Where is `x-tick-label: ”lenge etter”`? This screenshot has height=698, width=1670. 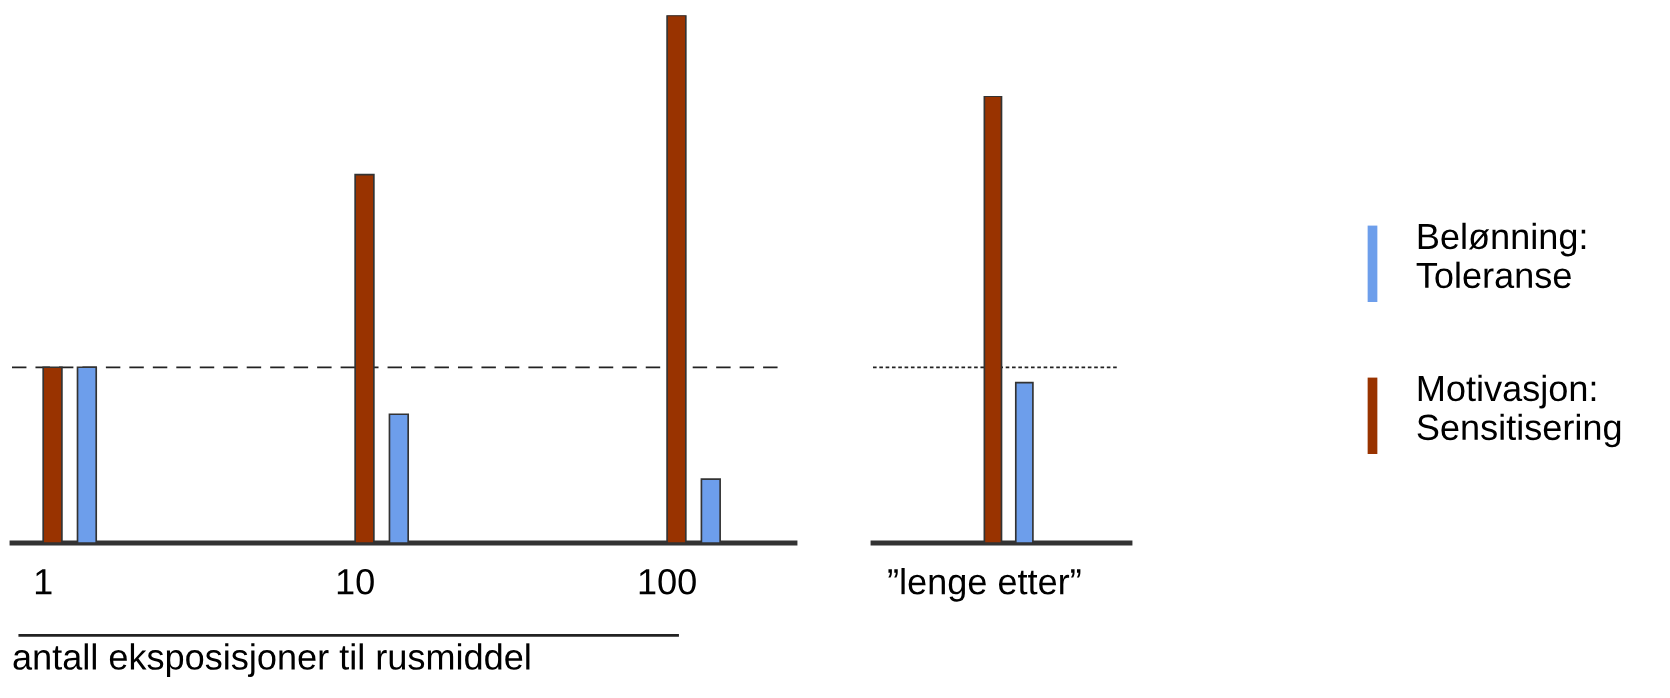
x-tick-label: ”lenge etter” is located at coordinates (984, 585).